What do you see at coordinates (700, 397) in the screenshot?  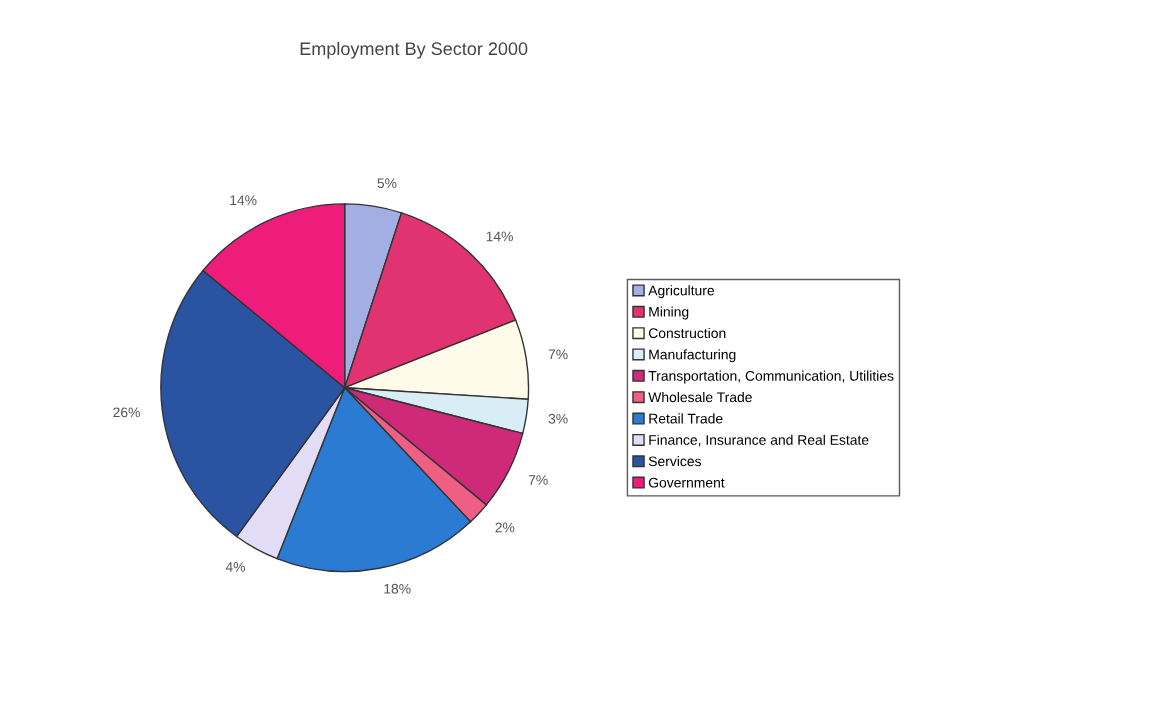 I see `legend-label: Wholesale Trade` at bounding box center [700, 397].